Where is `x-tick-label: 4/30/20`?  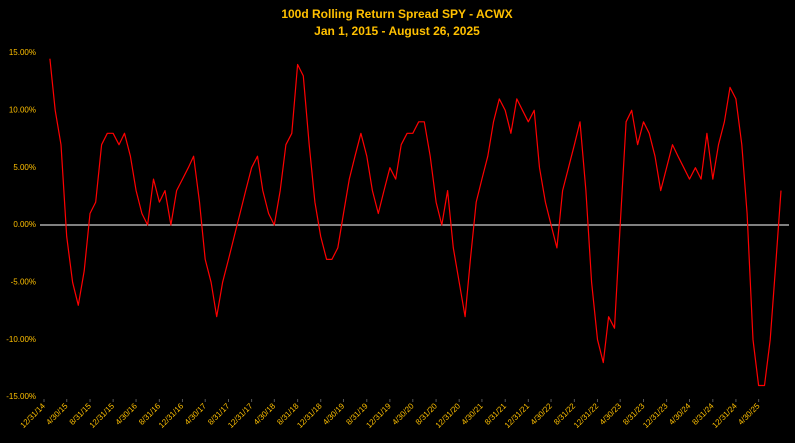 x-tick-label: 4/30/20 is located at coordinates (403, 414).